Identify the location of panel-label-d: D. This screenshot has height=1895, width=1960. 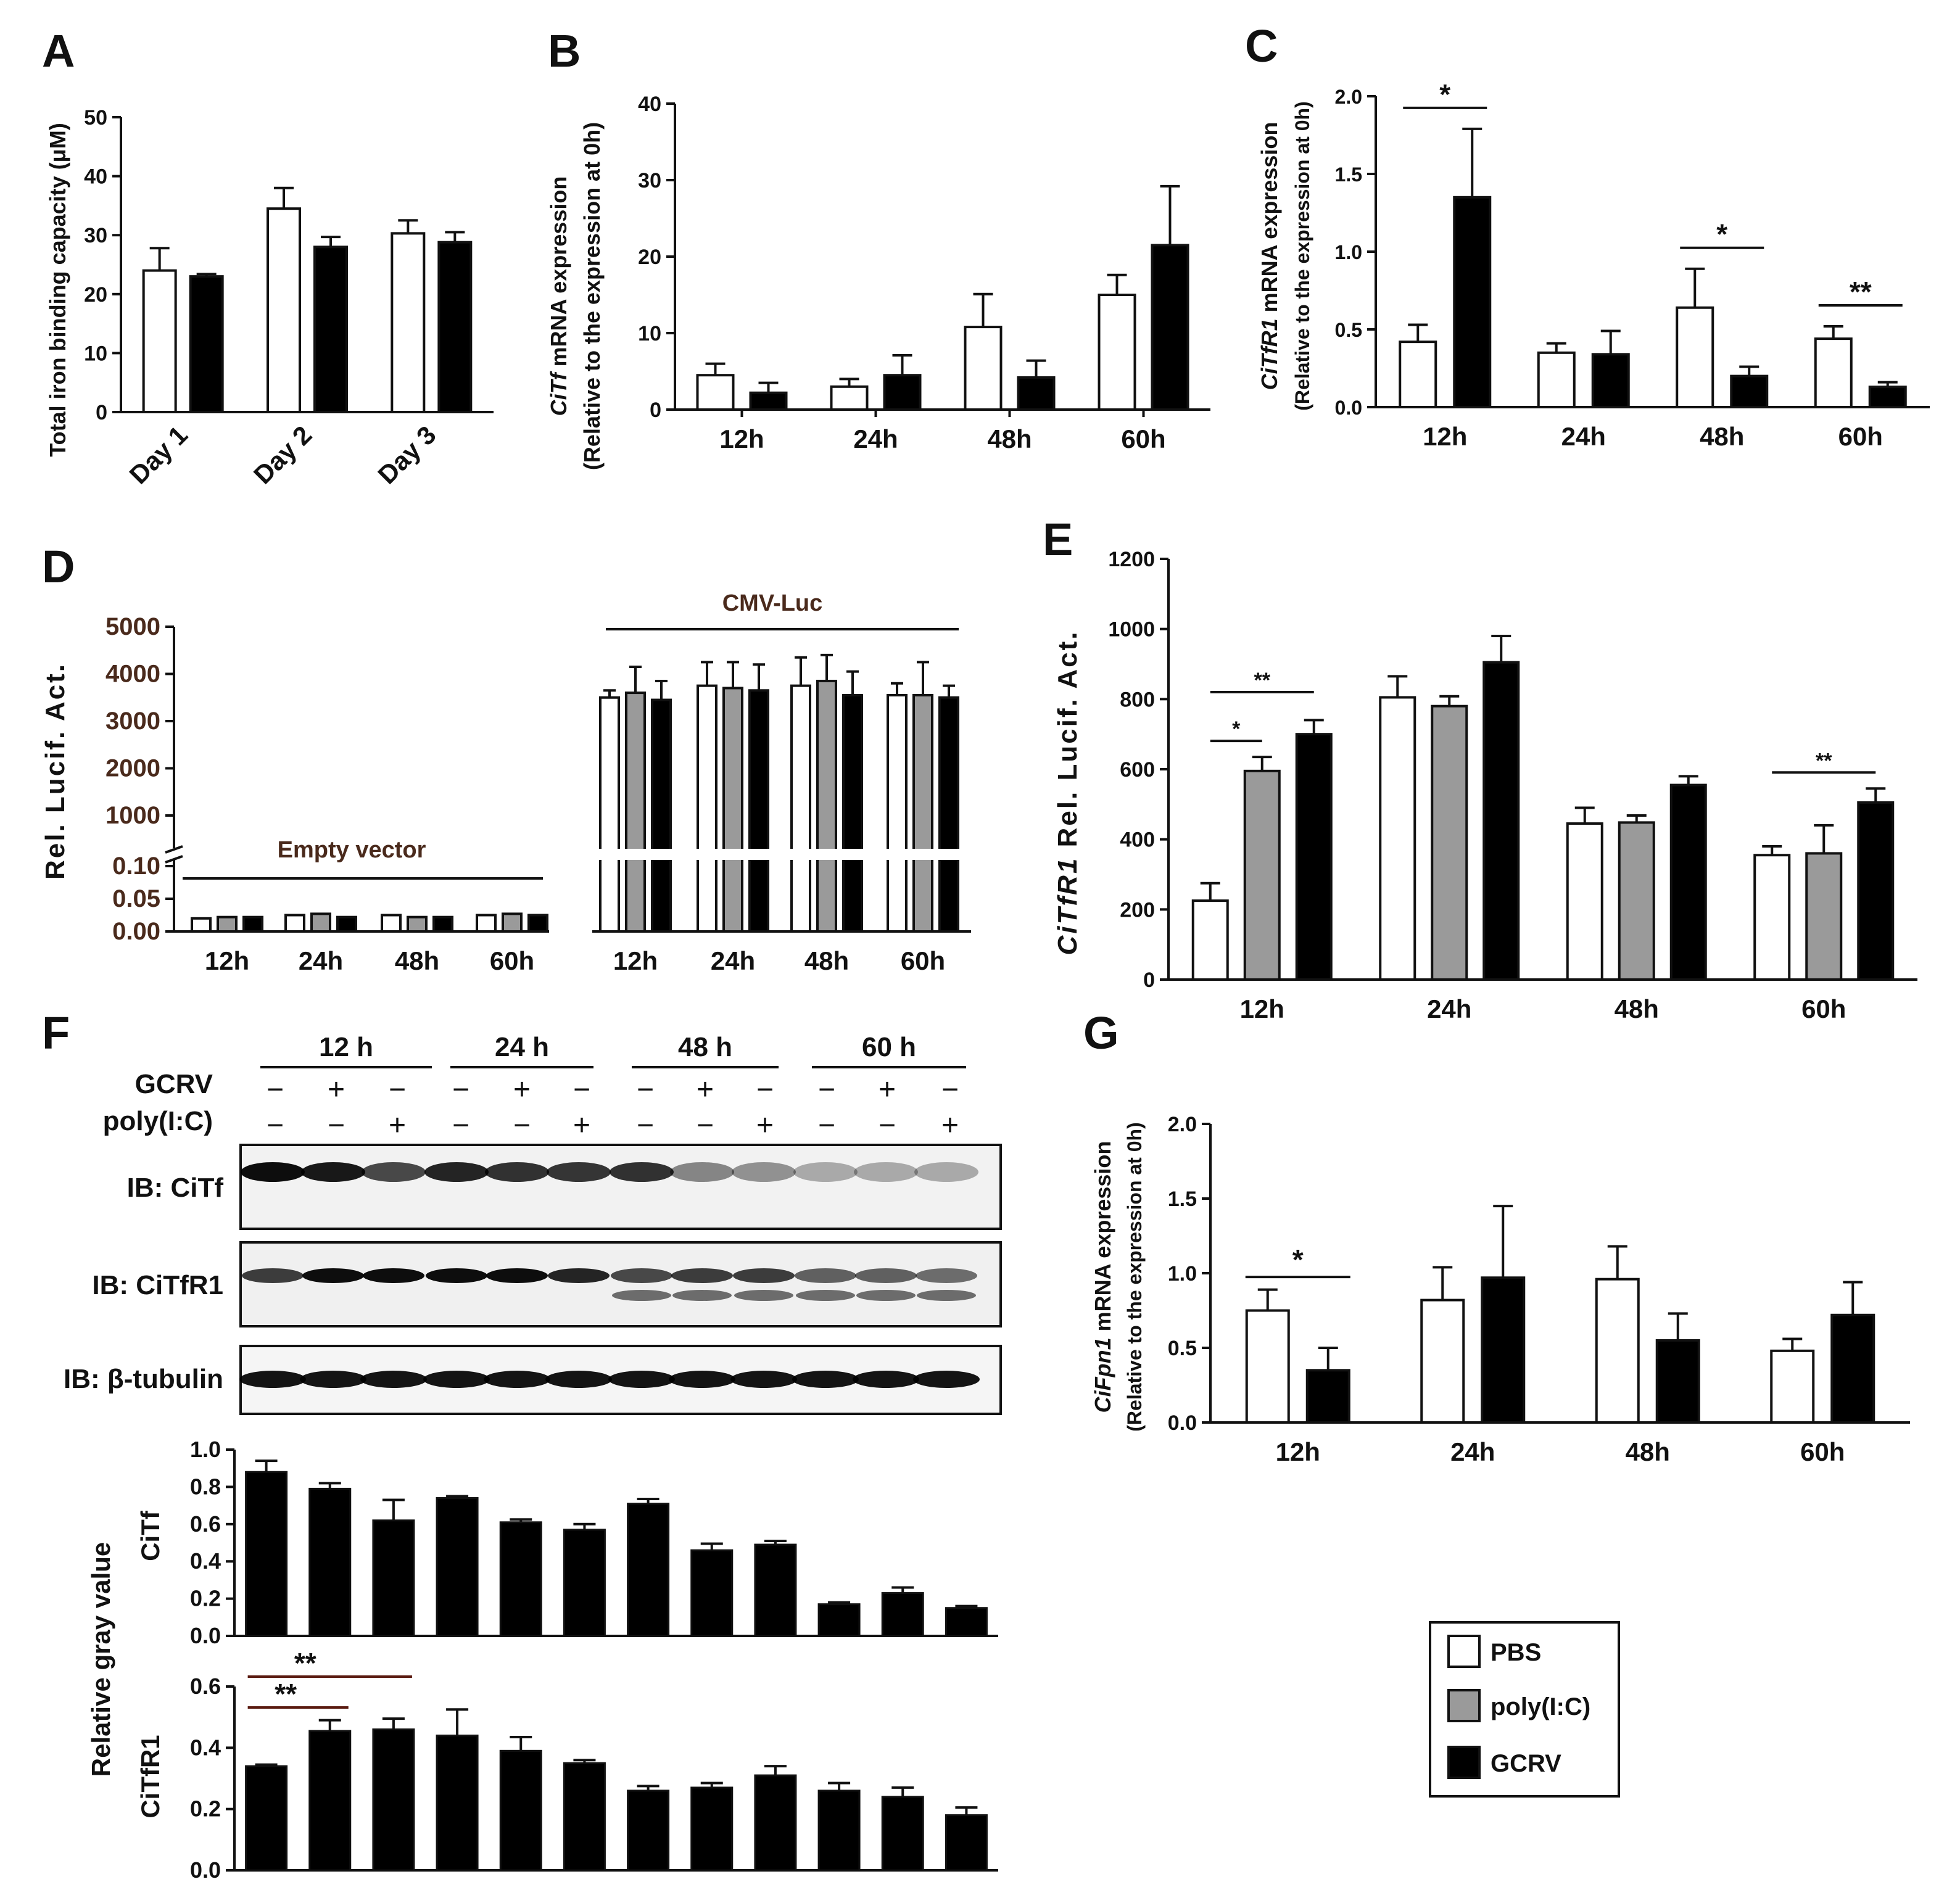
(59, 566).